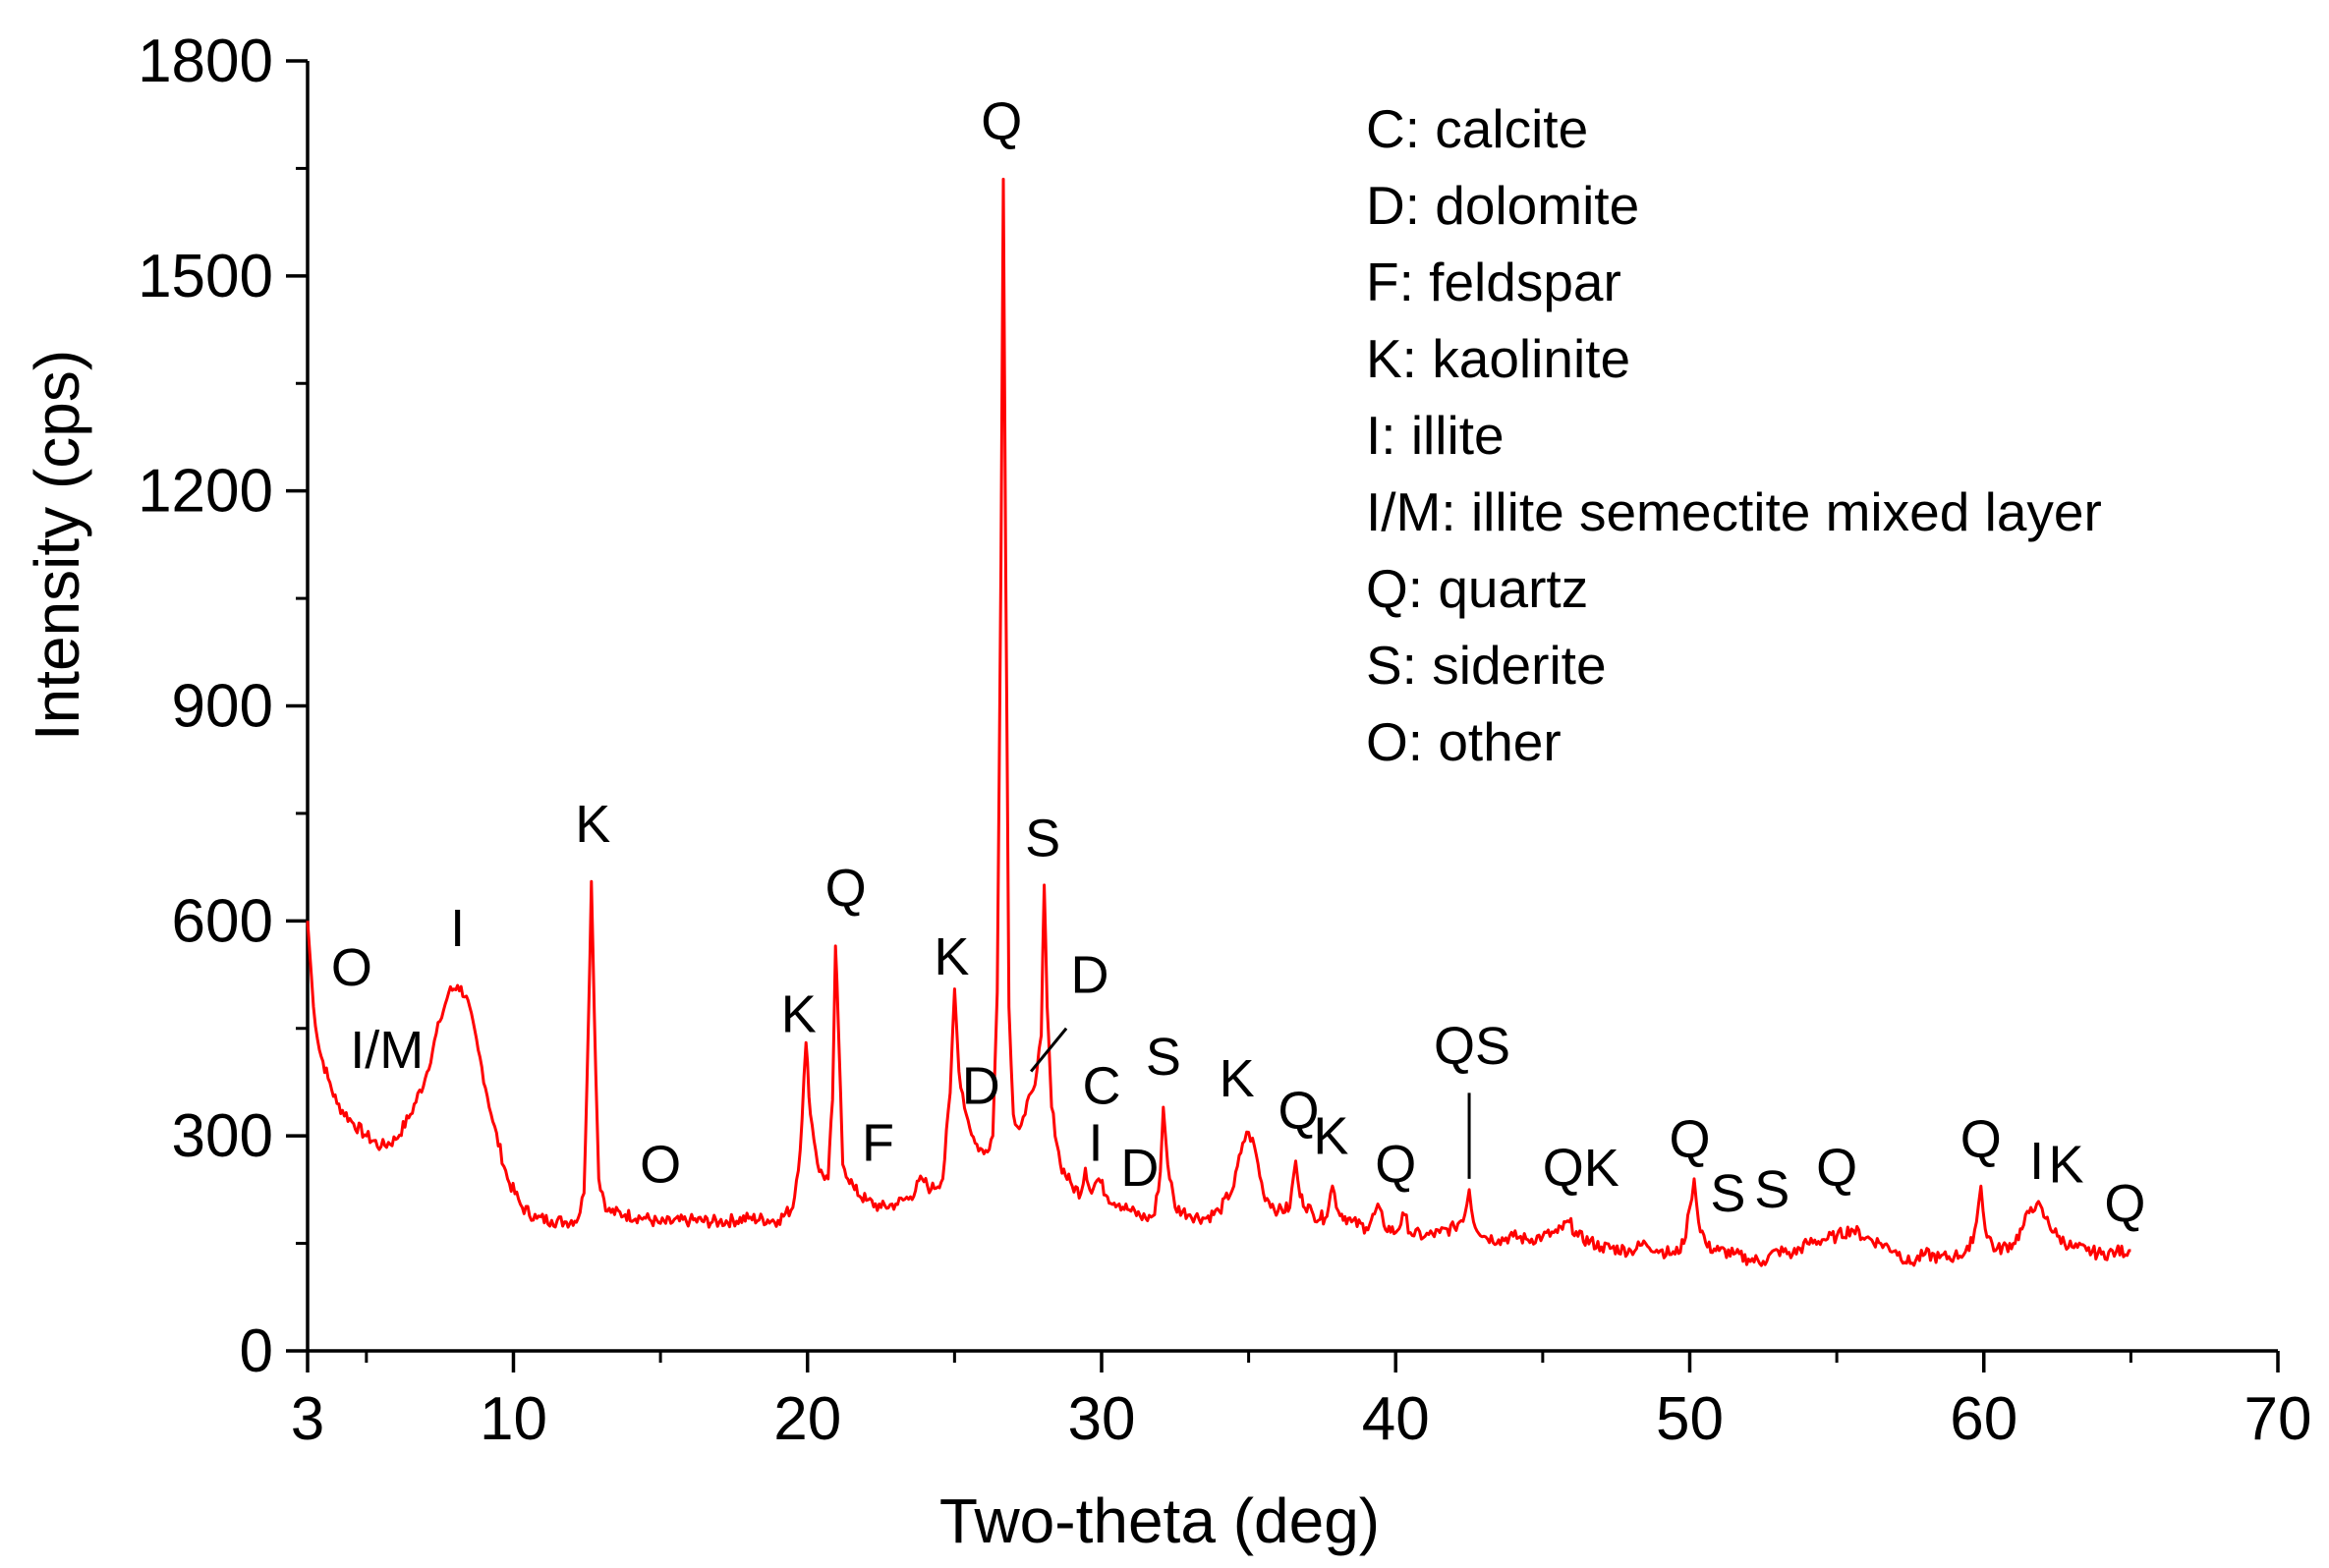  I want to click on x-tick-label: 70, so click(2278, 1419).